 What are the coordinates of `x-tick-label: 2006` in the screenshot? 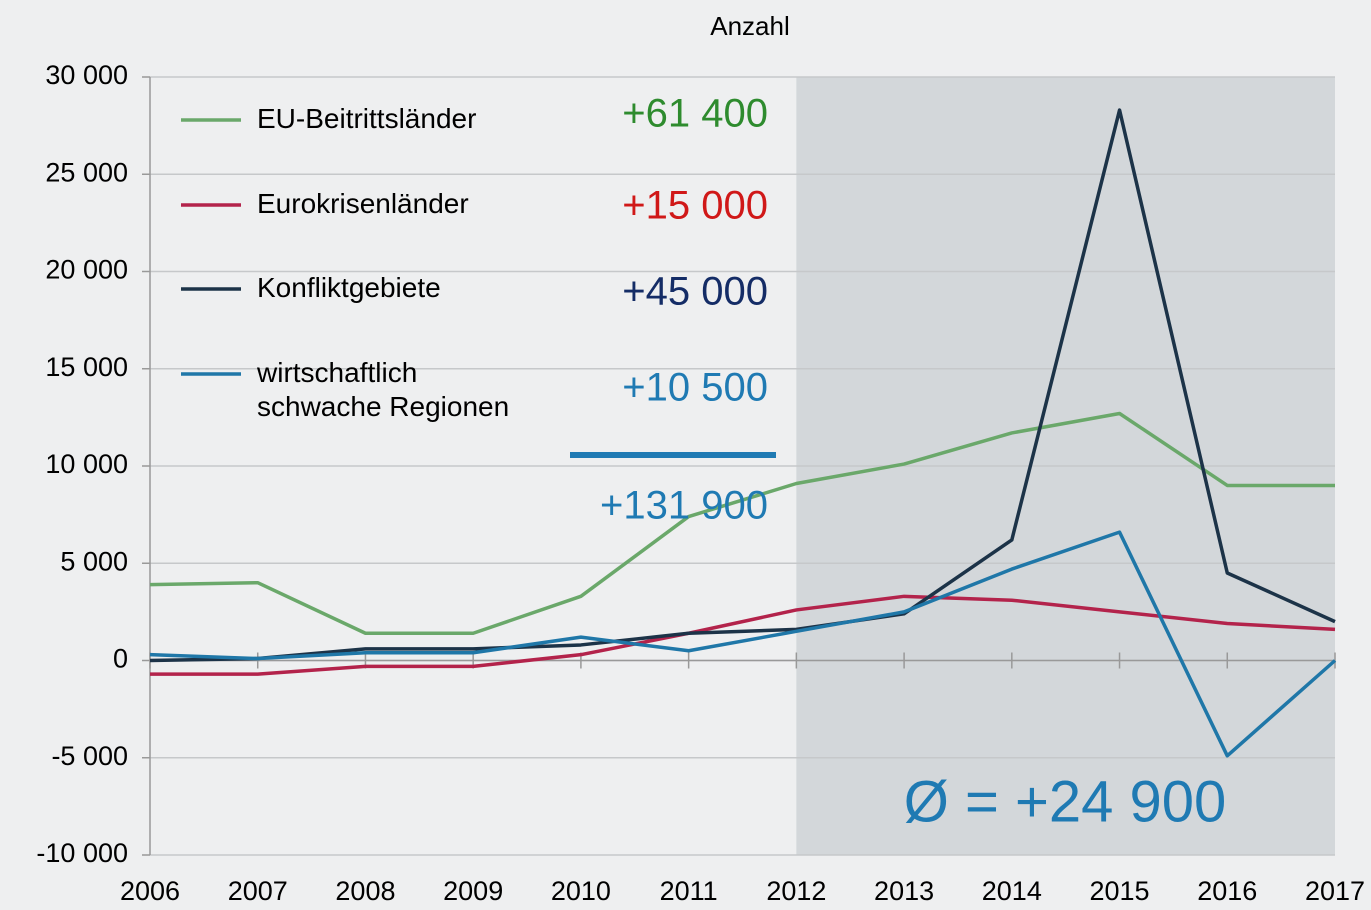 It's located at (150, 891).